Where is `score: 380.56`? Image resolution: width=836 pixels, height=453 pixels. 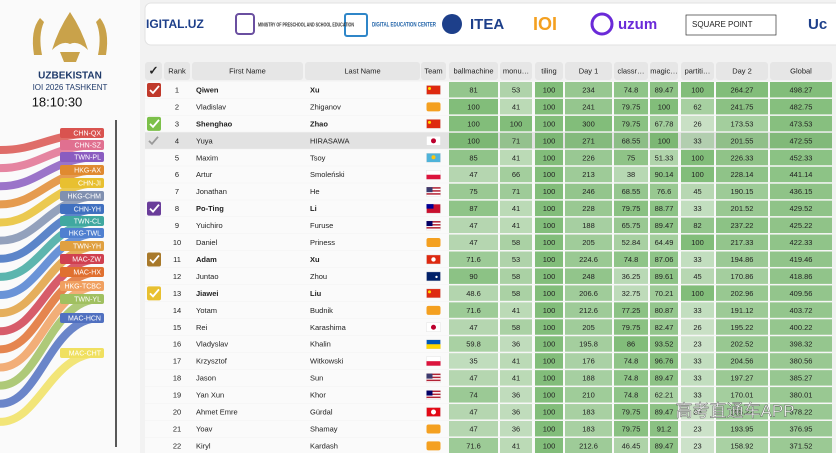 score: 380.56 is located at coordinates (801, 361).